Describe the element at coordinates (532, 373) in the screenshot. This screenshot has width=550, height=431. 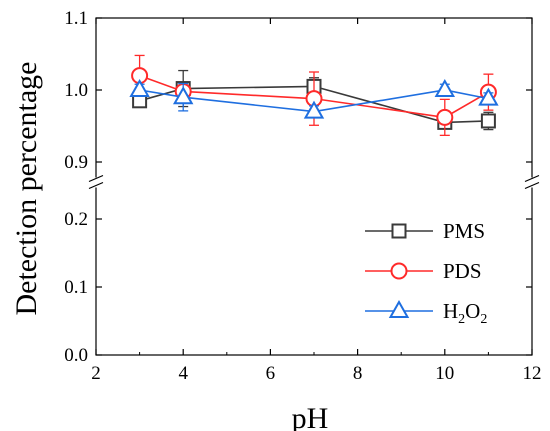
I see `x-tick-label: 12` at that location.